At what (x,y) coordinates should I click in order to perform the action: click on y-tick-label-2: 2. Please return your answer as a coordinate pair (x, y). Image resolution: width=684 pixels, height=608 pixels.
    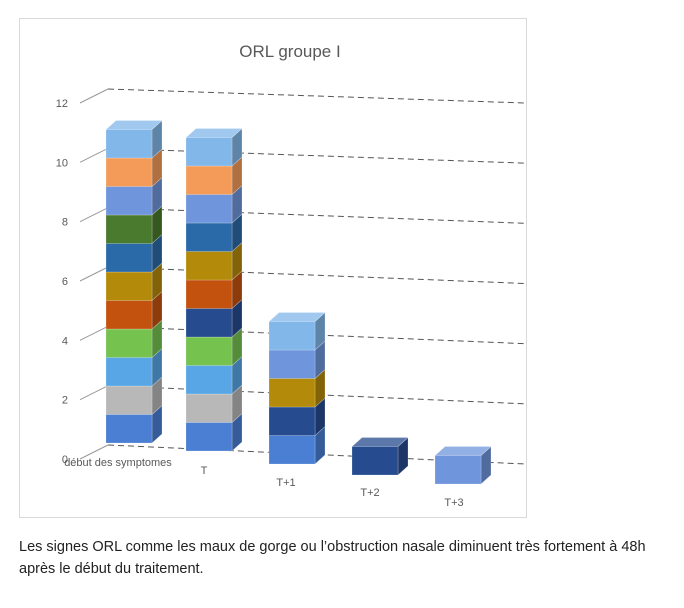
    Looking at the image, I should click on (65, 401).